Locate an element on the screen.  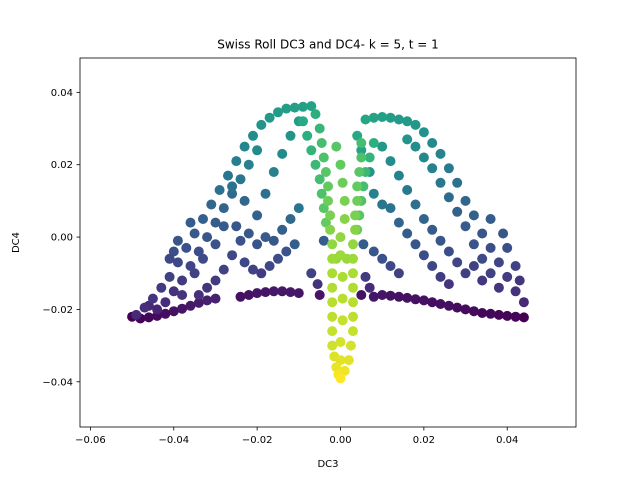
y-tick-label: −0.02 is located at coordinates (57, 310).